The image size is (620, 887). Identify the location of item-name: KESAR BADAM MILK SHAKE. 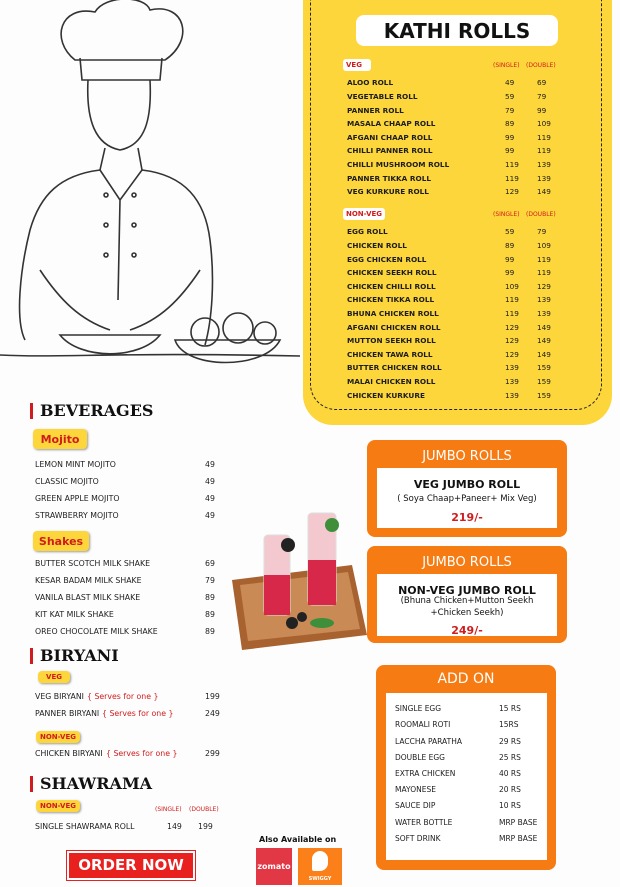
(88, 581).